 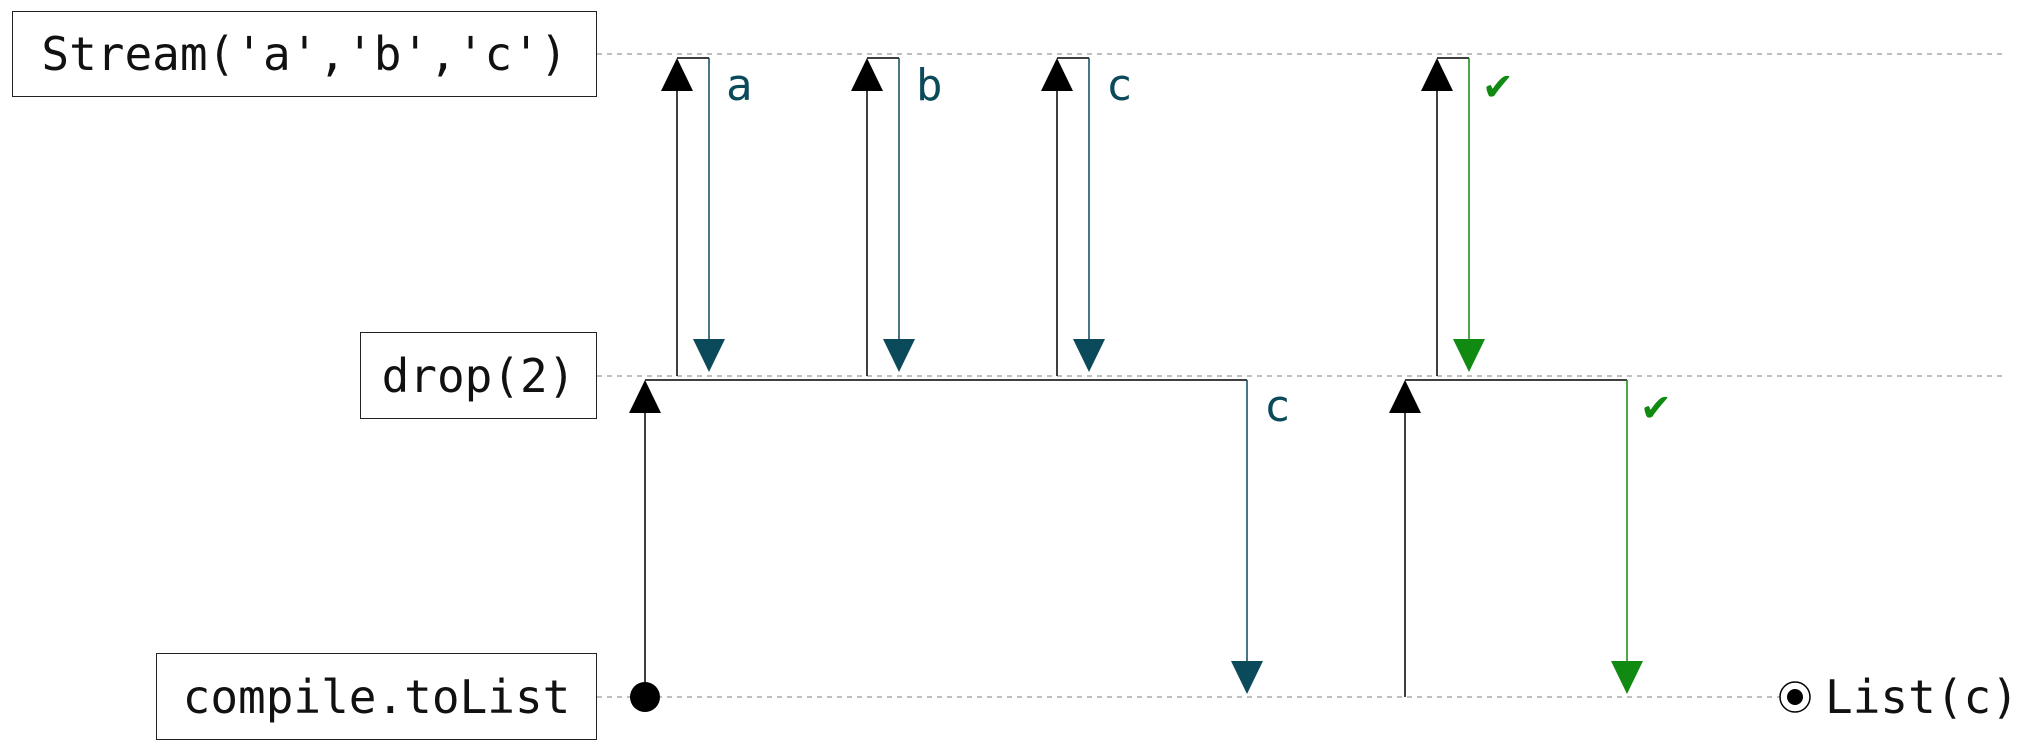 I want to click on data-arrow-c-upper, so click(x=1089, y=215).